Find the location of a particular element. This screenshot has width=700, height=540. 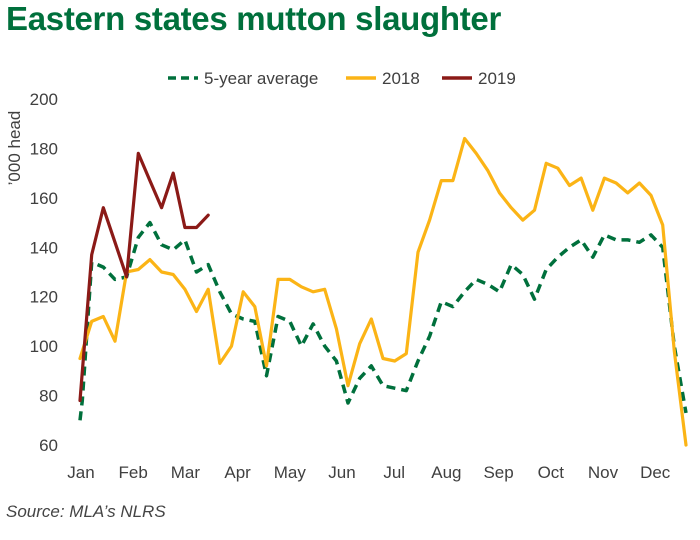

x-tick-label: Nov is located at coordinates (603, 472).